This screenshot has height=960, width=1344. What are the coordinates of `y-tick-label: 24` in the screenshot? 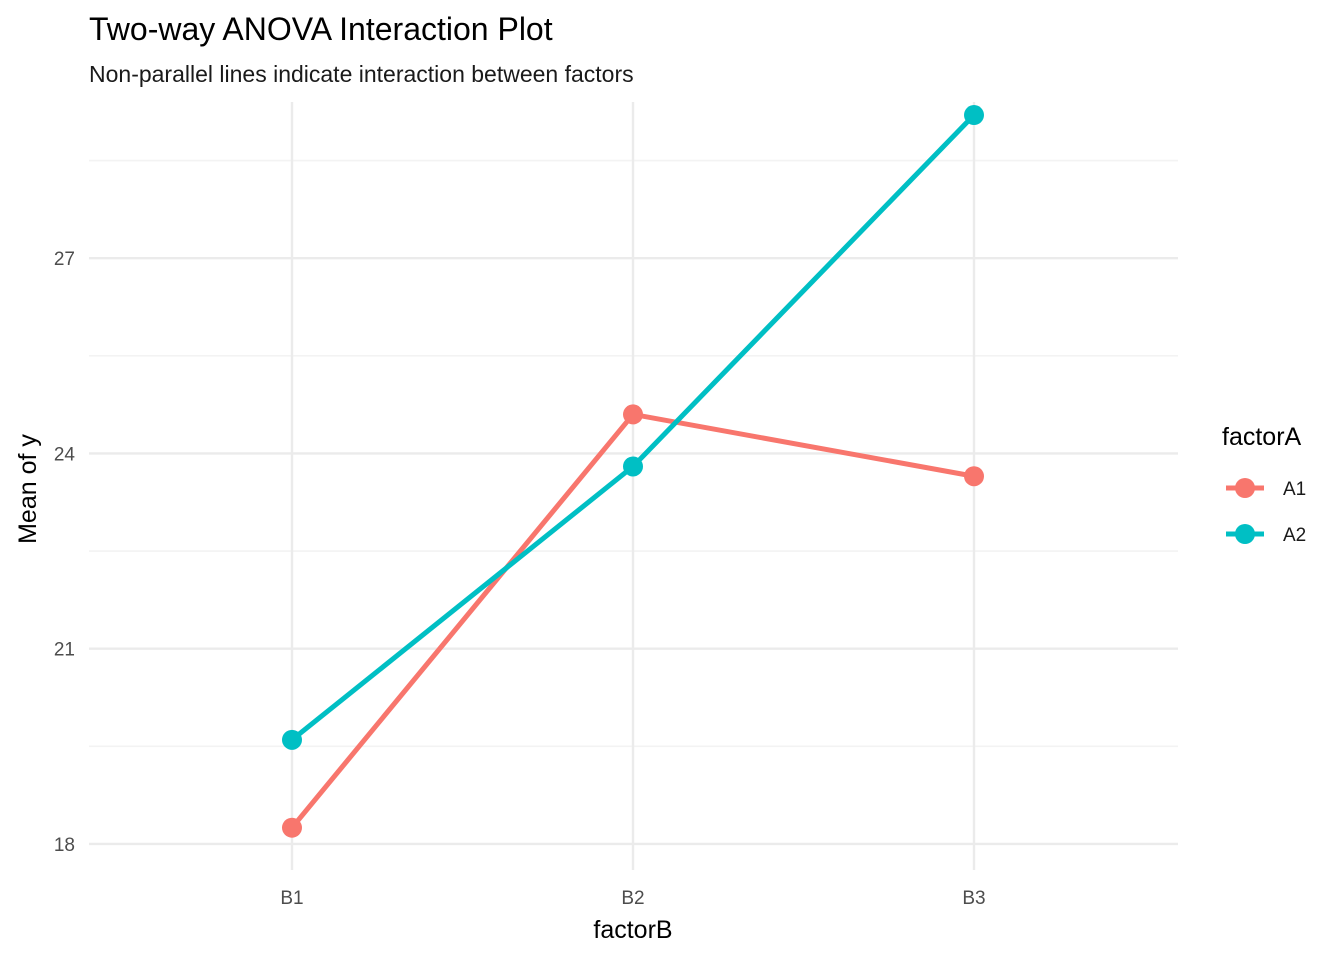 It's located at (65, 454).